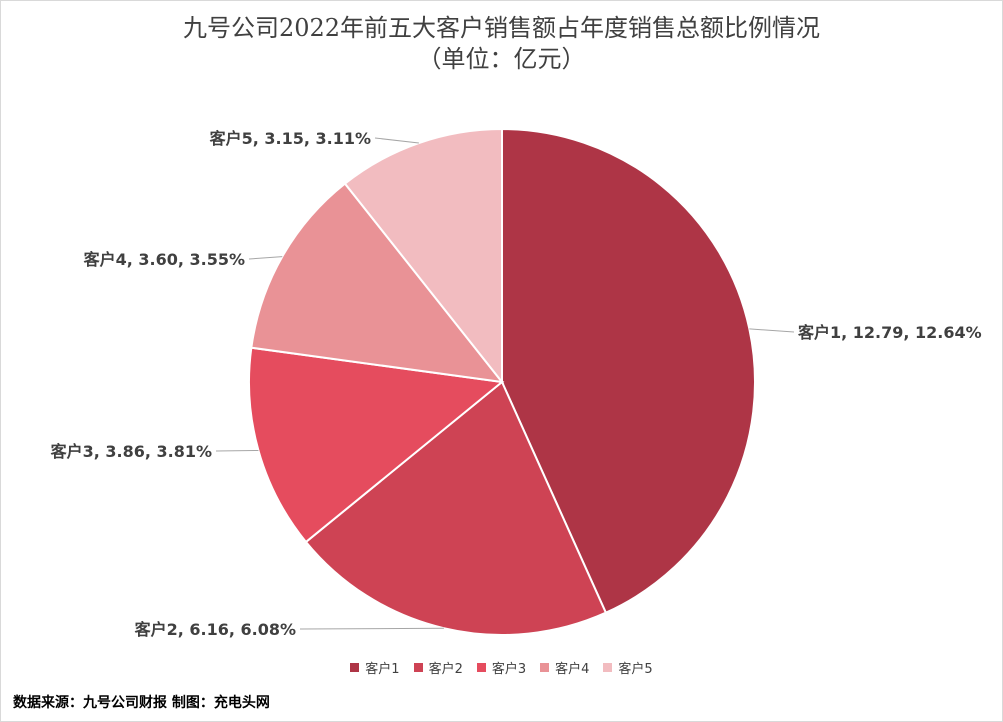  I want to click on legend: 客户1 客户2 客户3 客户4 客户5, so click(501, 667).